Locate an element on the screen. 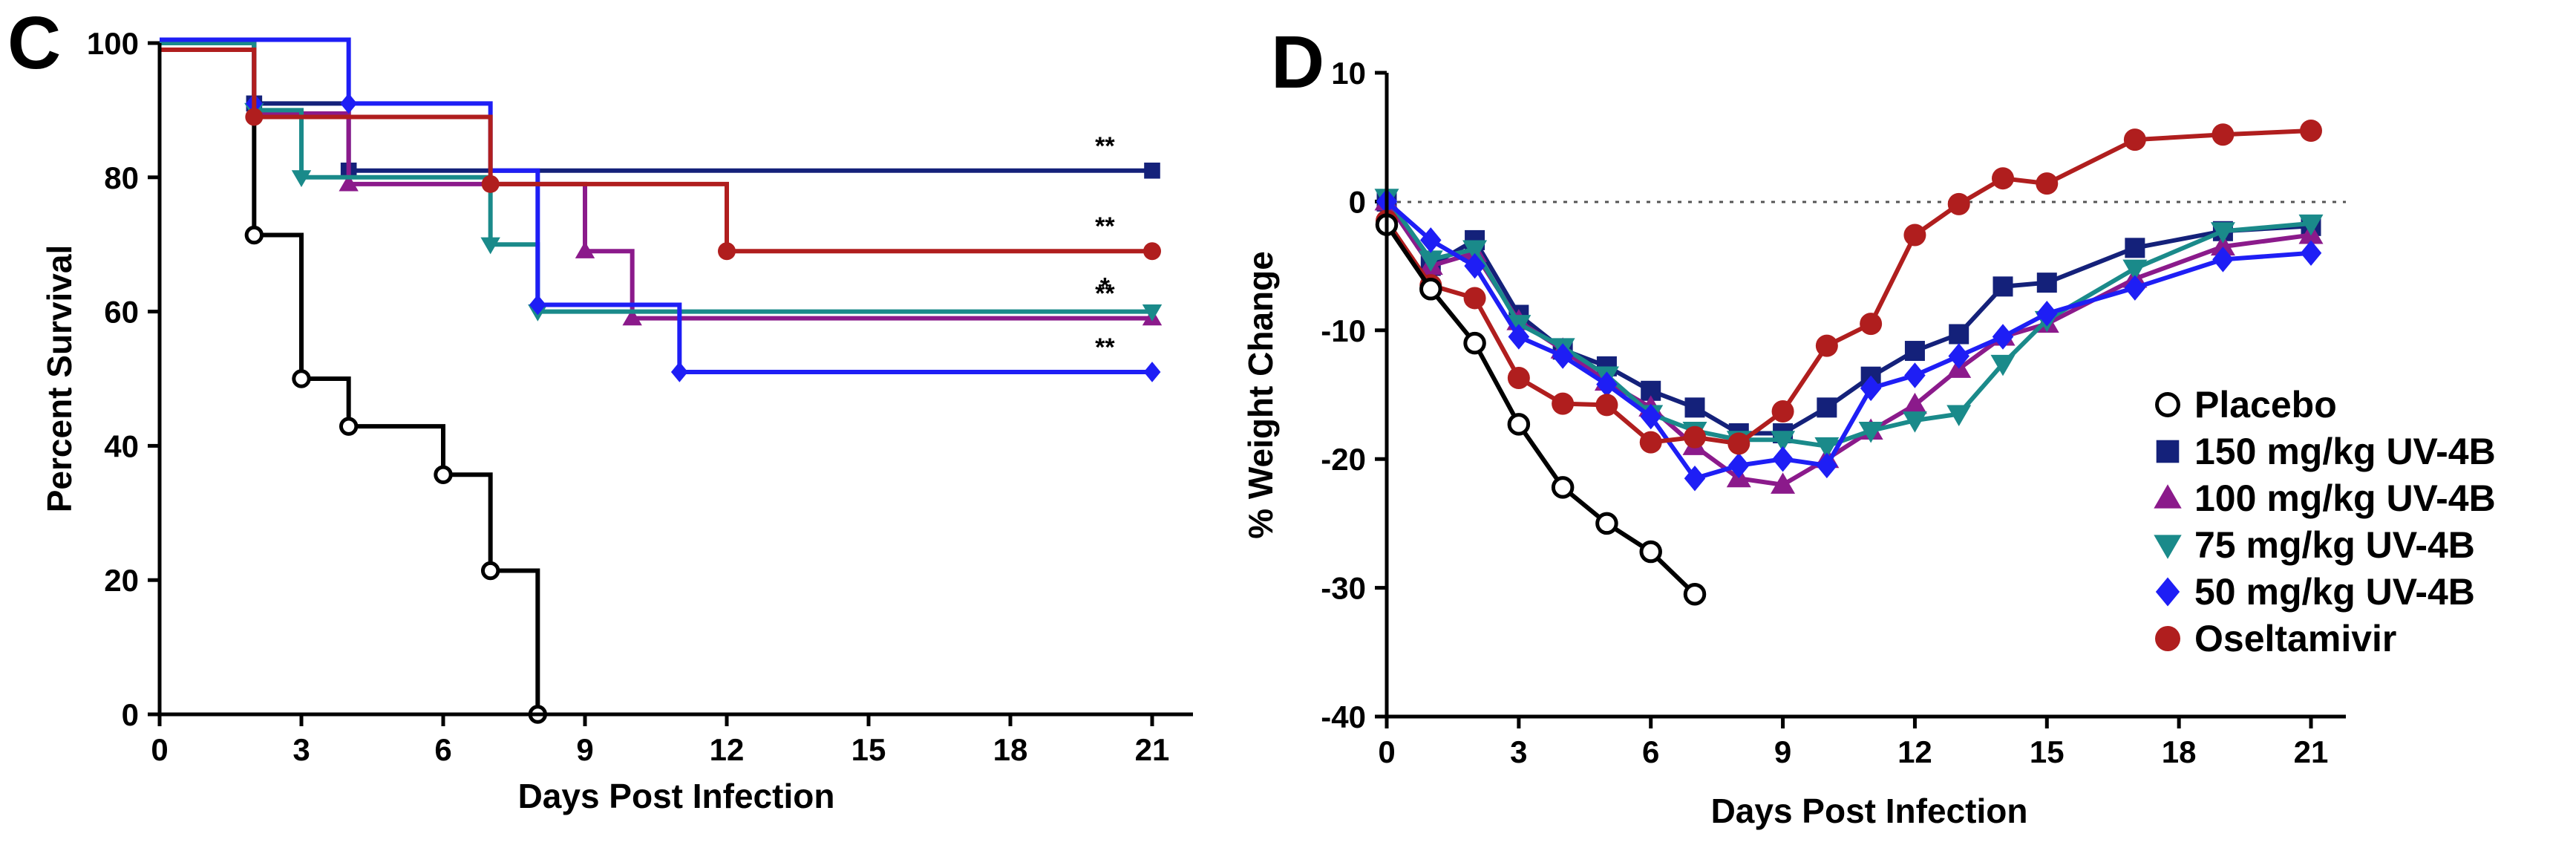 The image size is (2576, 848). legend-item-placebo: Placebo is located at coordinates (2246, 404).